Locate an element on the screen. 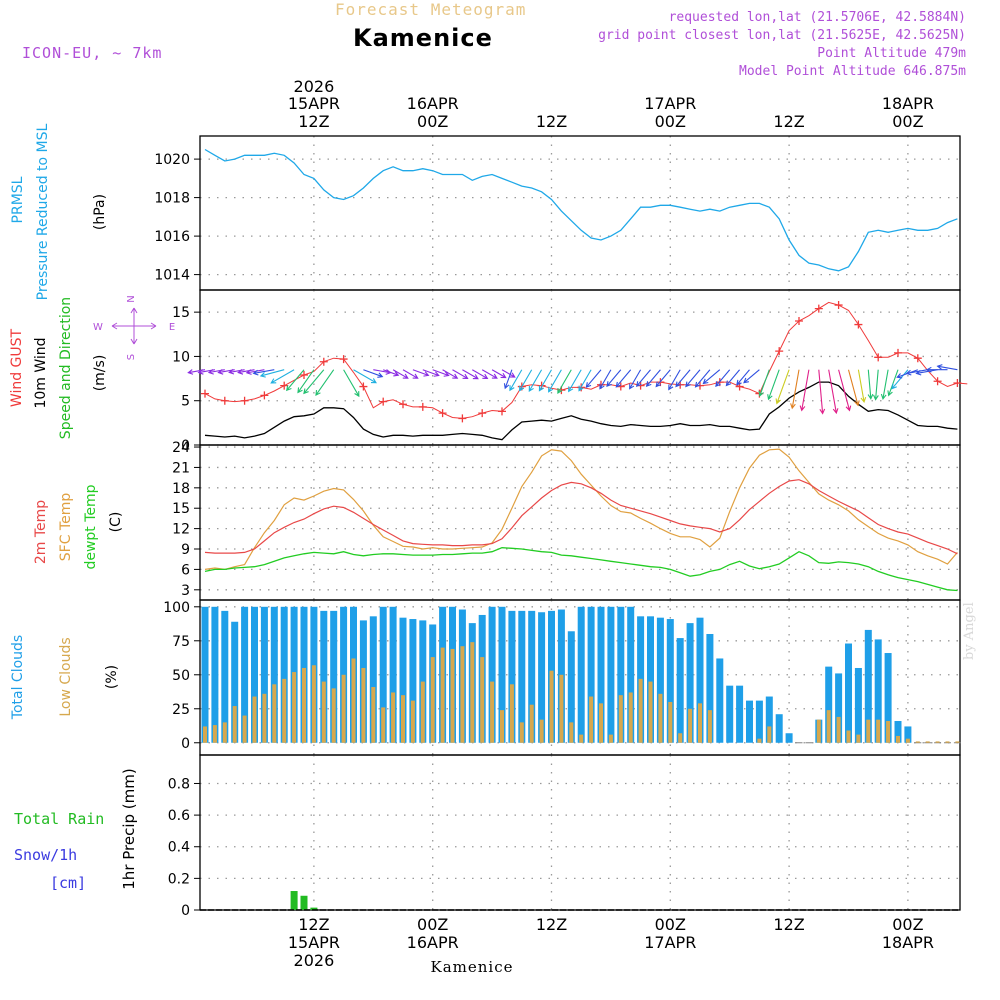 This screenshot has height=1000, width=1000. bottom-date-label: 18APR is located at coordinates (908, 942).